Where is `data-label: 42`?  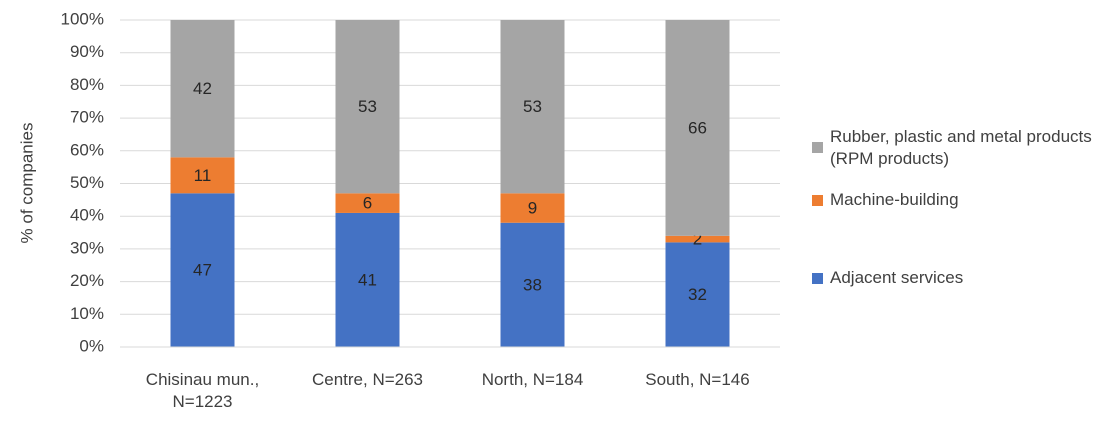 data-label: 42 is located at coordinates (202, 88).